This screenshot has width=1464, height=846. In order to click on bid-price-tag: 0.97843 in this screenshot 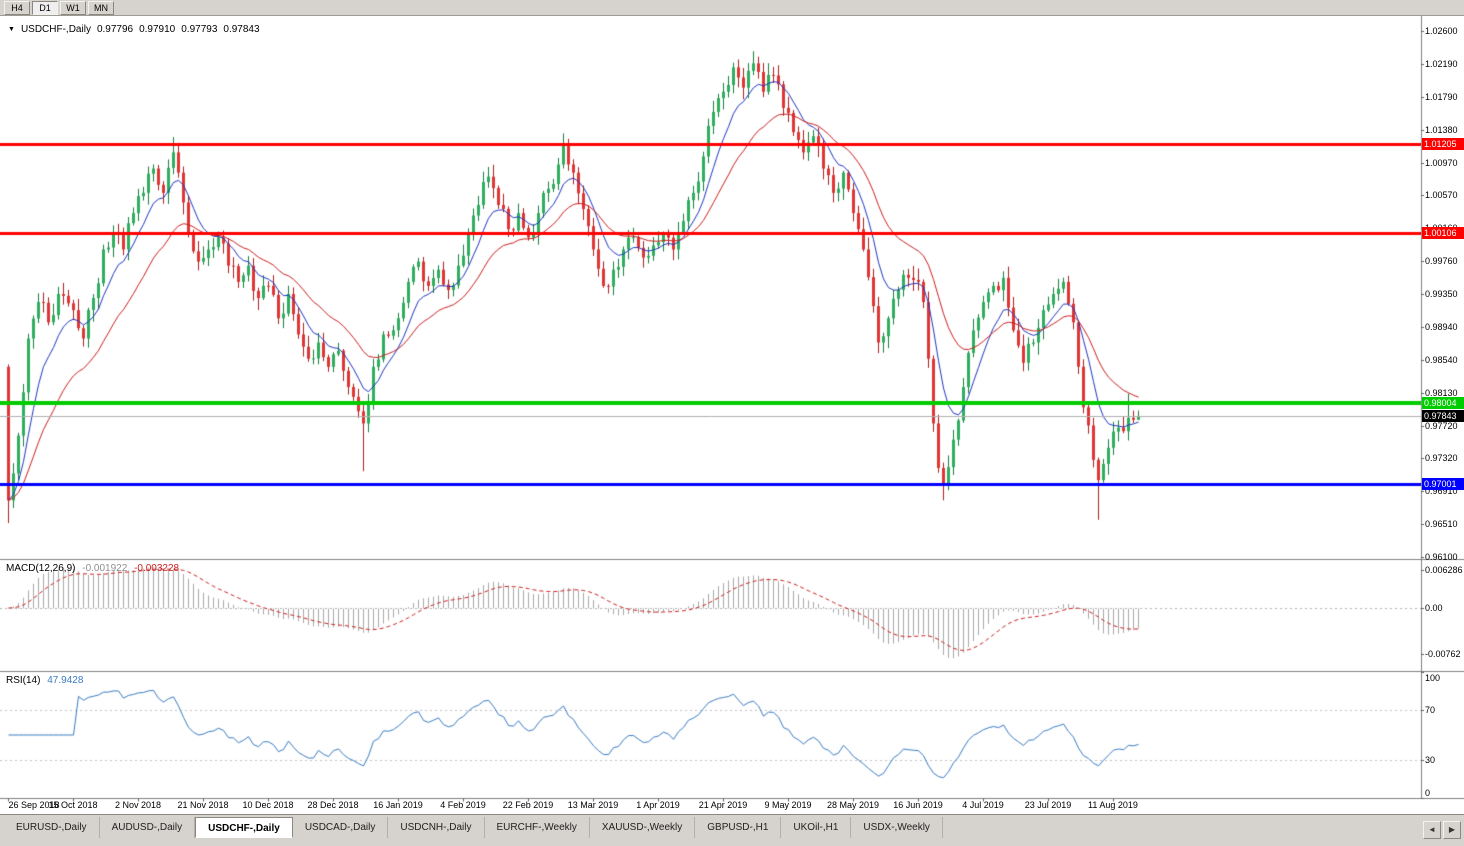, I will do `click(1443, 416)`.